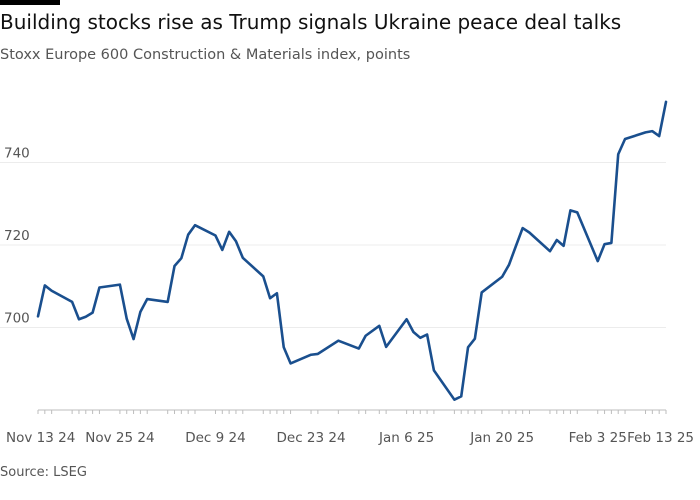 The height and width of the screenshot is (500, 700). I want to click on y-tick-label: 700, so click(17, 319).